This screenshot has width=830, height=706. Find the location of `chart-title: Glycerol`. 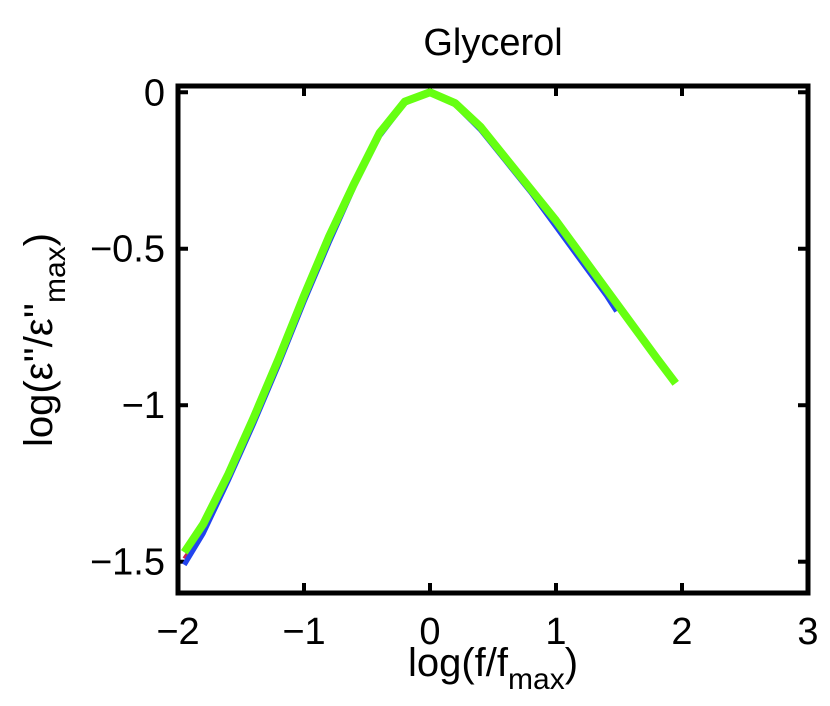

chart-title: Glycerol is located at coordinates (492, 43).